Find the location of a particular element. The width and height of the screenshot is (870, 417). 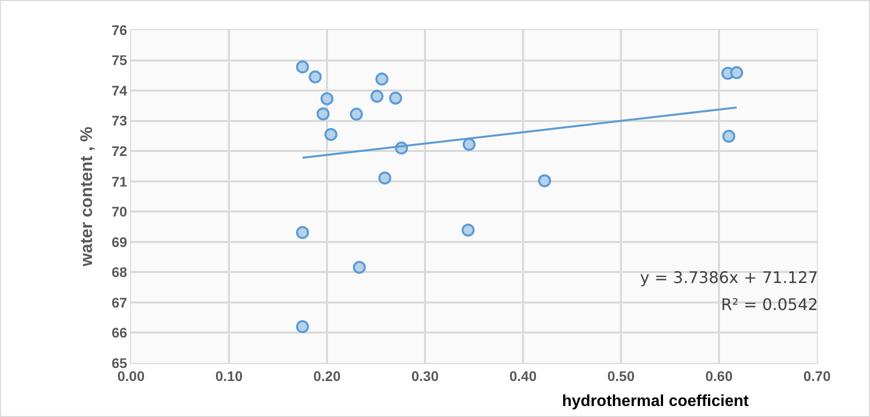

y-tick-label: 69 is located at coordinates (120, 242).